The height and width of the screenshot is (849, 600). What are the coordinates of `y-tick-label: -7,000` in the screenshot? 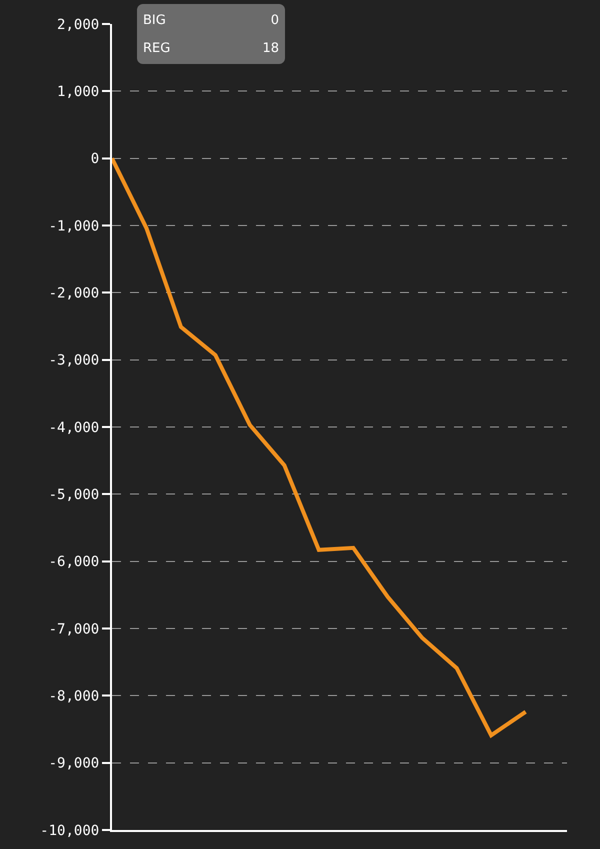 It's located at (74, 629).